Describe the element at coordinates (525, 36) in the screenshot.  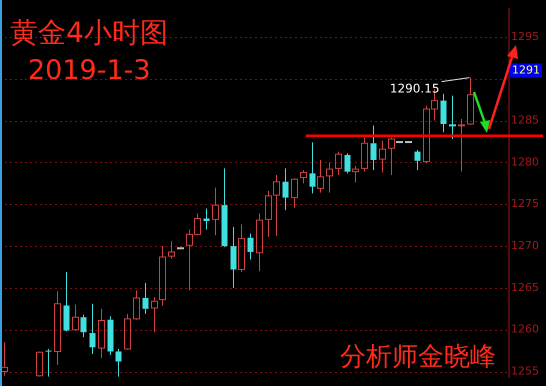
I see `y-tick-label: 1295` at that location.